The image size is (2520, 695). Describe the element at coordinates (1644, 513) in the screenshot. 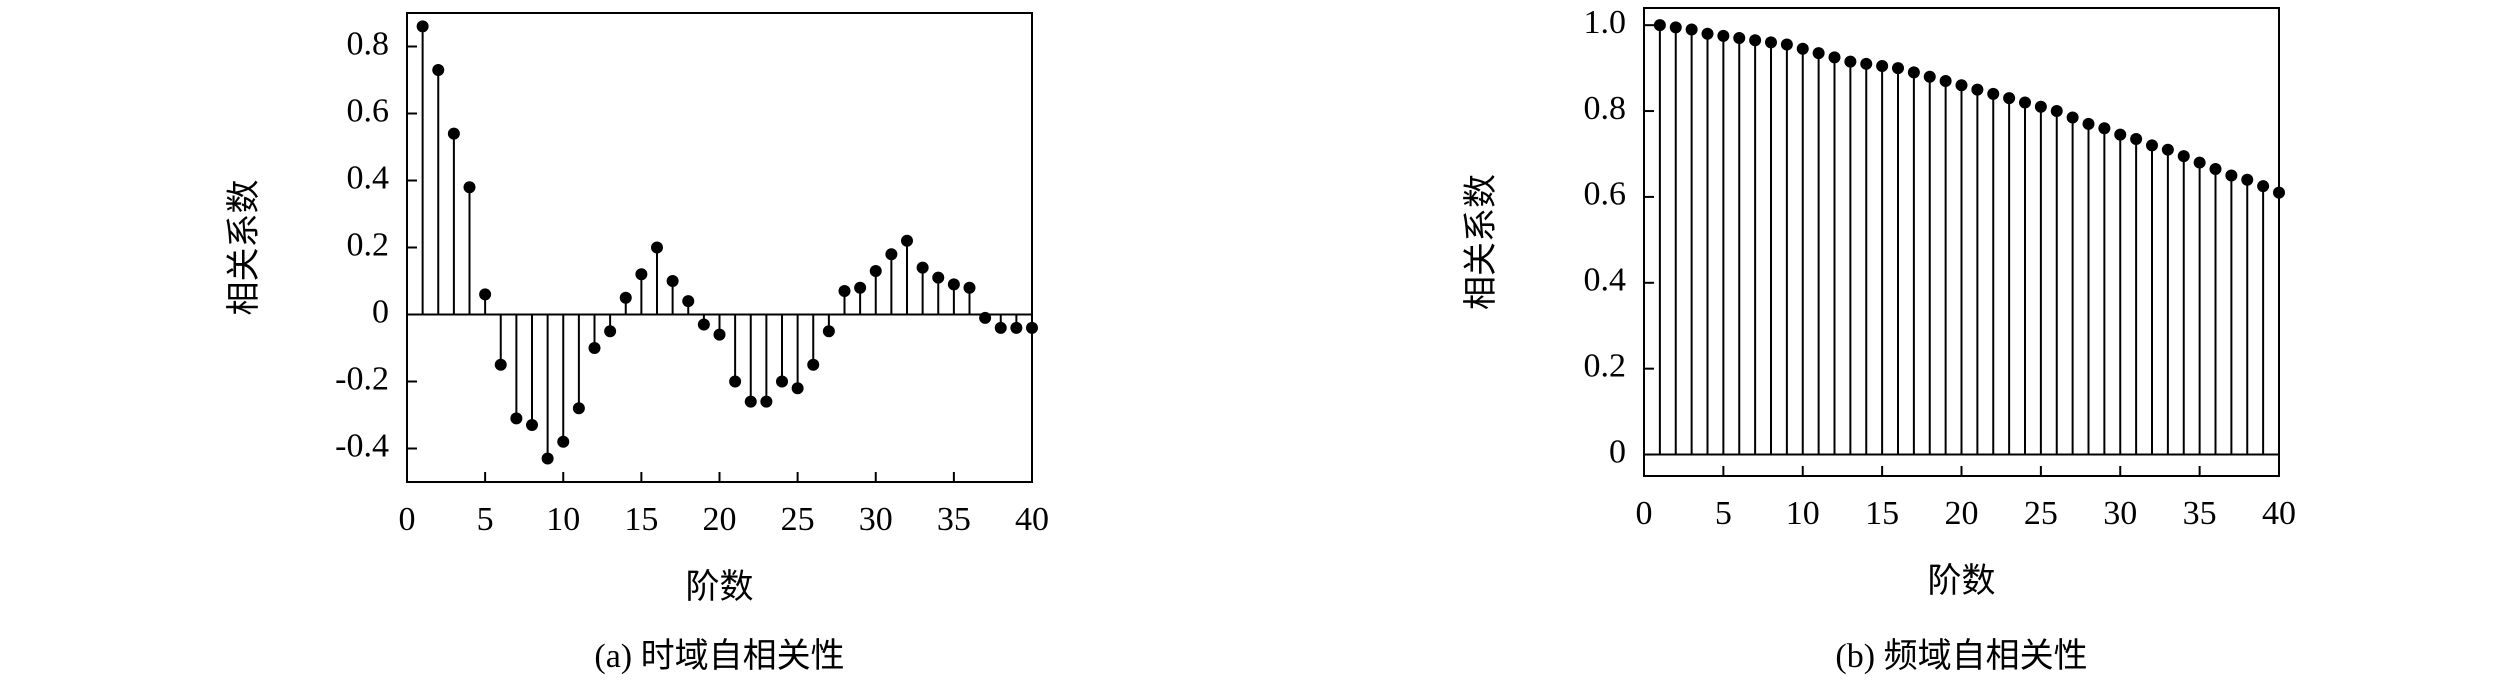

I see `x-tick-label: 0` at that location.